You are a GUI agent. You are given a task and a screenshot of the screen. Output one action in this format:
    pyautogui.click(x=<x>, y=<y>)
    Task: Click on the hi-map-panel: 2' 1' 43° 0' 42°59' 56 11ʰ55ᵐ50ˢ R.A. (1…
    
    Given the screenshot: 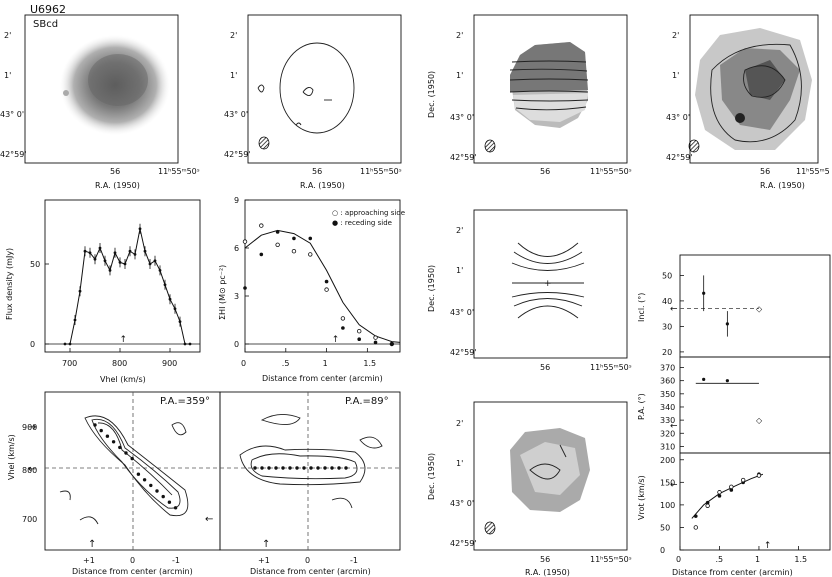 What is the action you would take?
    pyautogui.click(x=313, y=102)
    